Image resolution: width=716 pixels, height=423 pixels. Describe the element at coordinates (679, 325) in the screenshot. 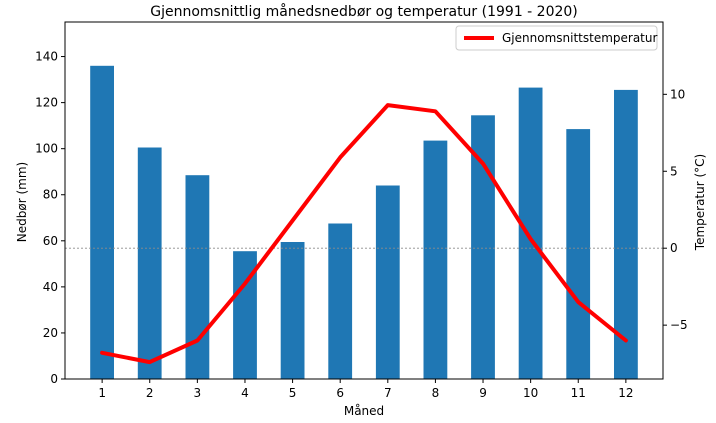

I see `y2-tick-label: −5` at that location.